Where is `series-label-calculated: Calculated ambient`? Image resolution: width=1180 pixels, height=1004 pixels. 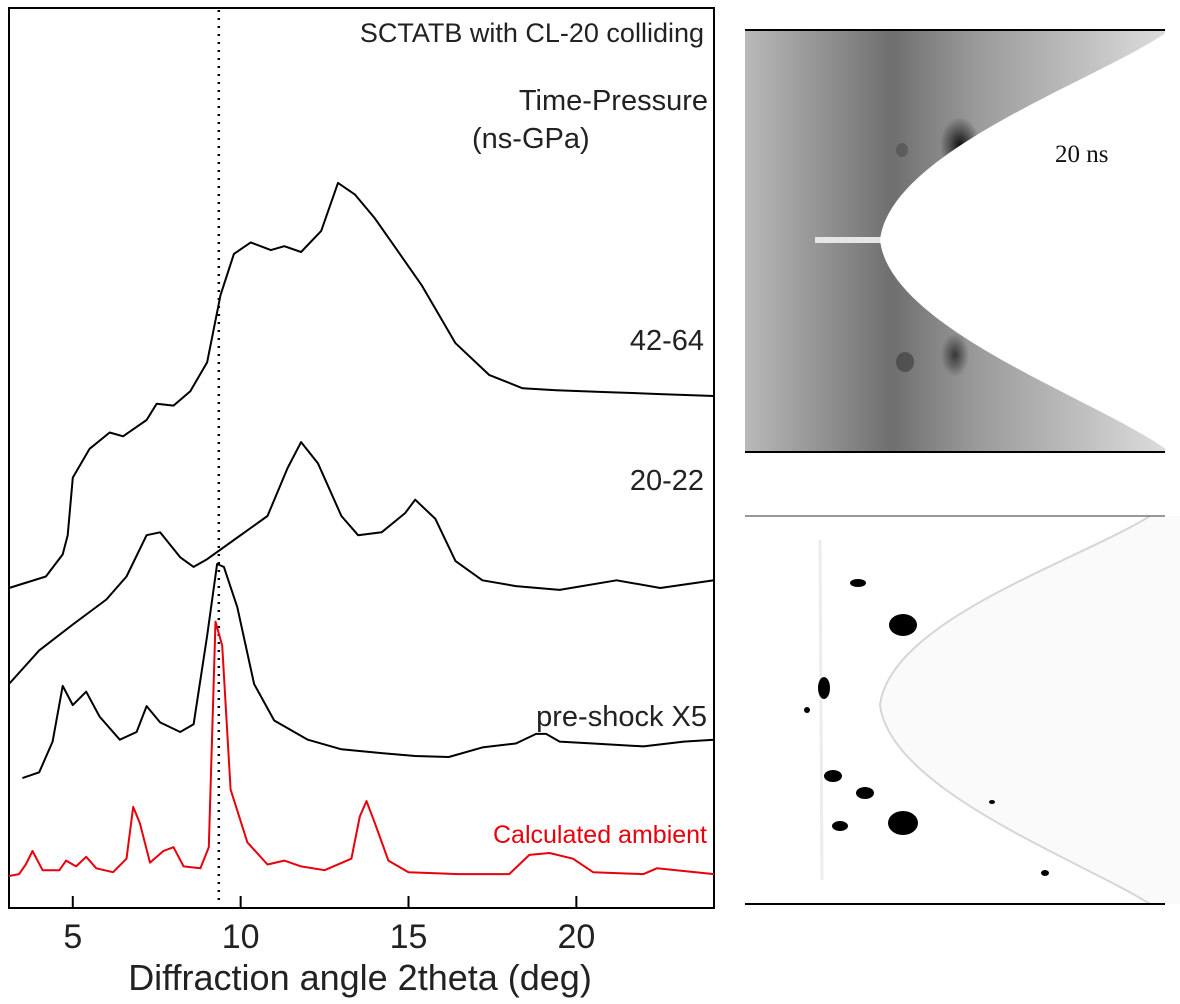
series-label-calculated: Calculated ambient is located at coordinates (600, 835).